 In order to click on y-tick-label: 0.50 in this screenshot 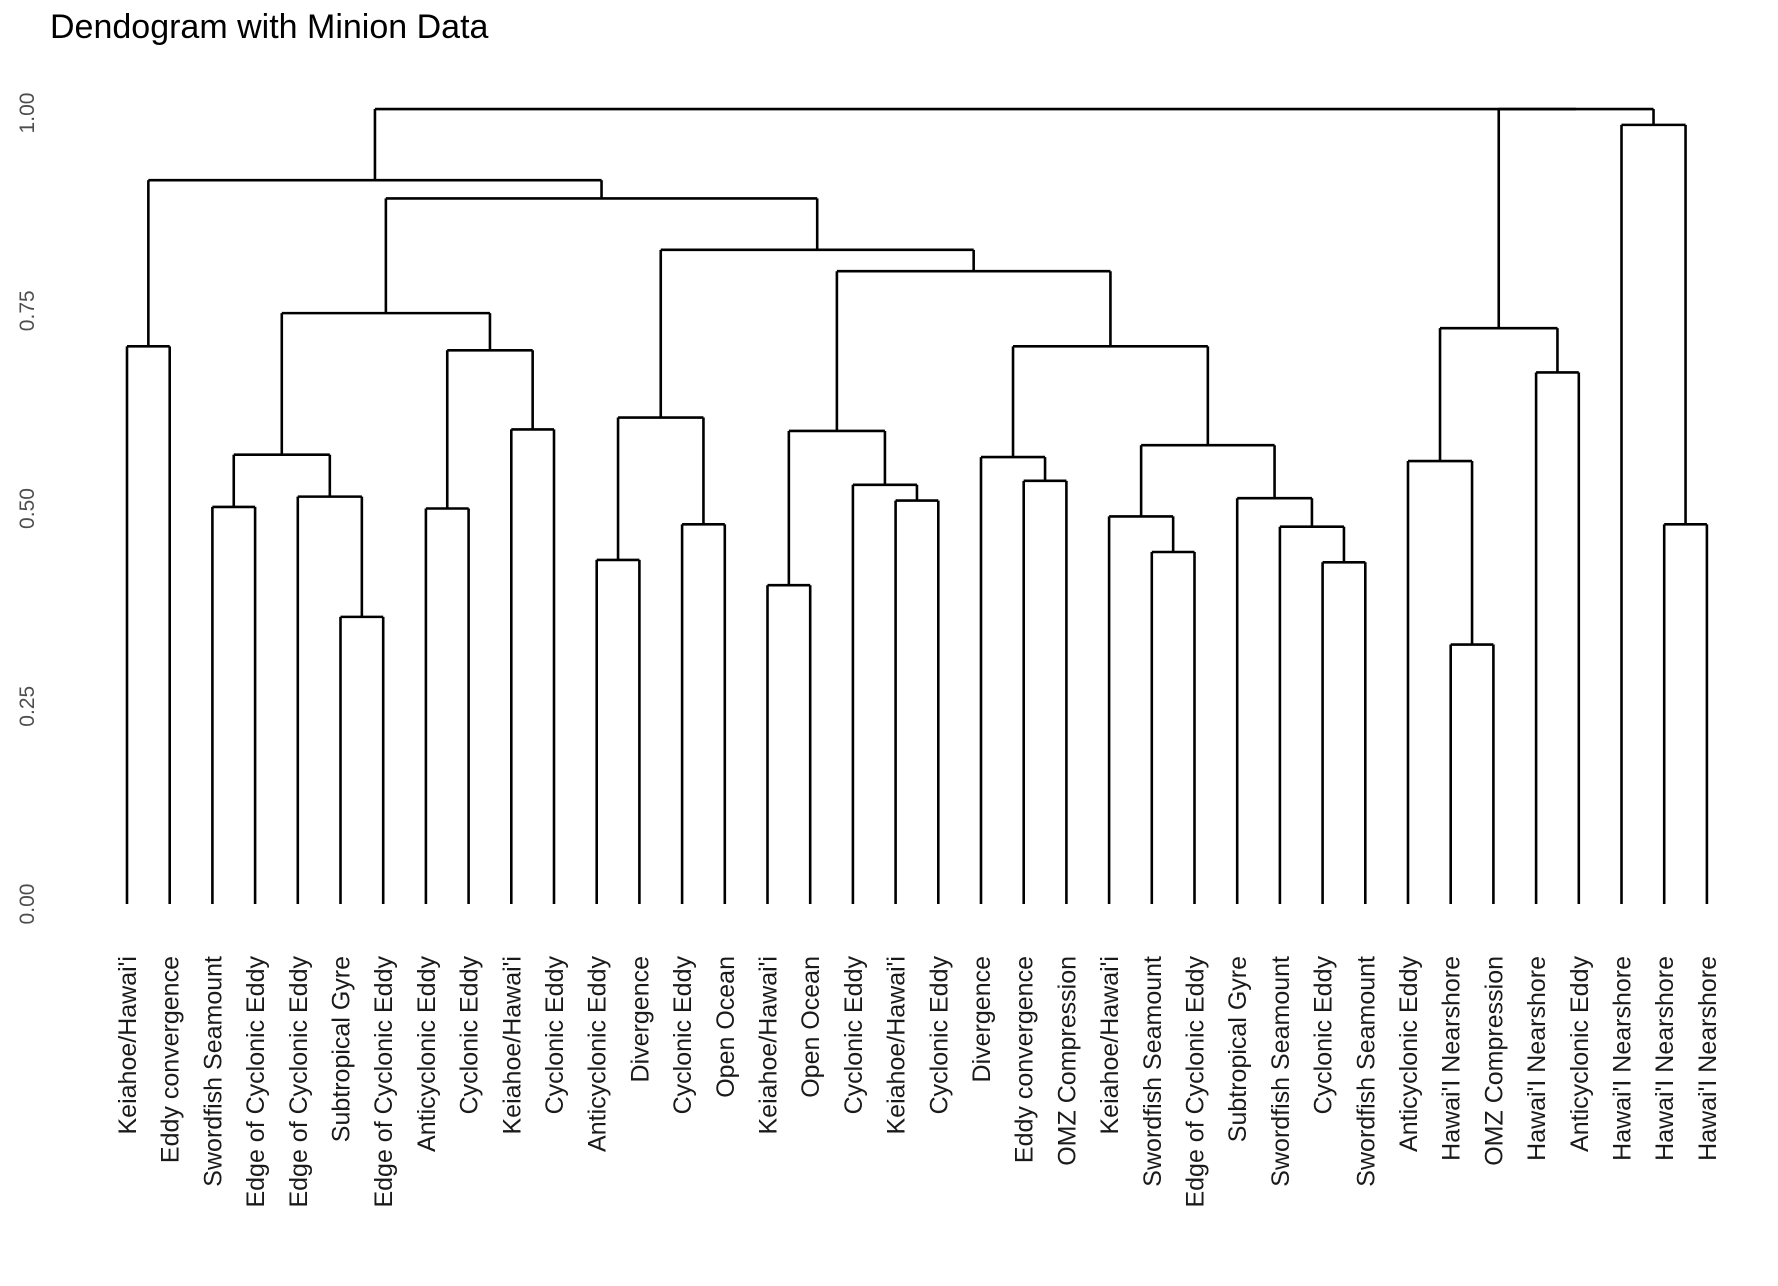, I will do `click(27, 508)`.